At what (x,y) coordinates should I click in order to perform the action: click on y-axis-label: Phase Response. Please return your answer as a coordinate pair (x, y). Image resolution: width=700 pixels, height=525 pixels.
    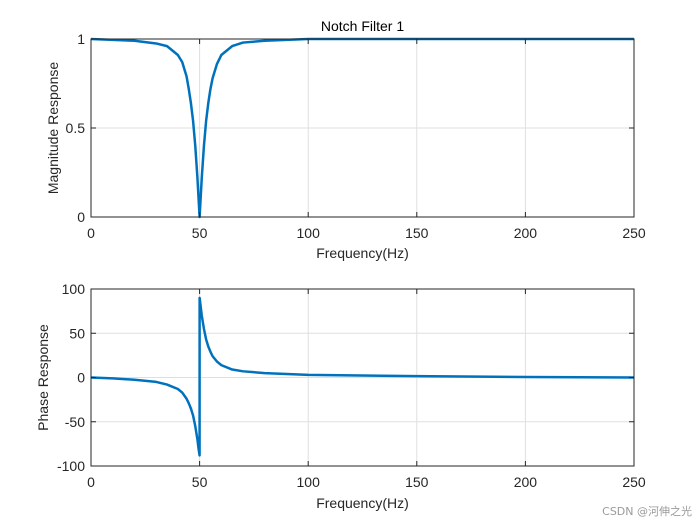
    Looking at the image, I should click on (43, 377).